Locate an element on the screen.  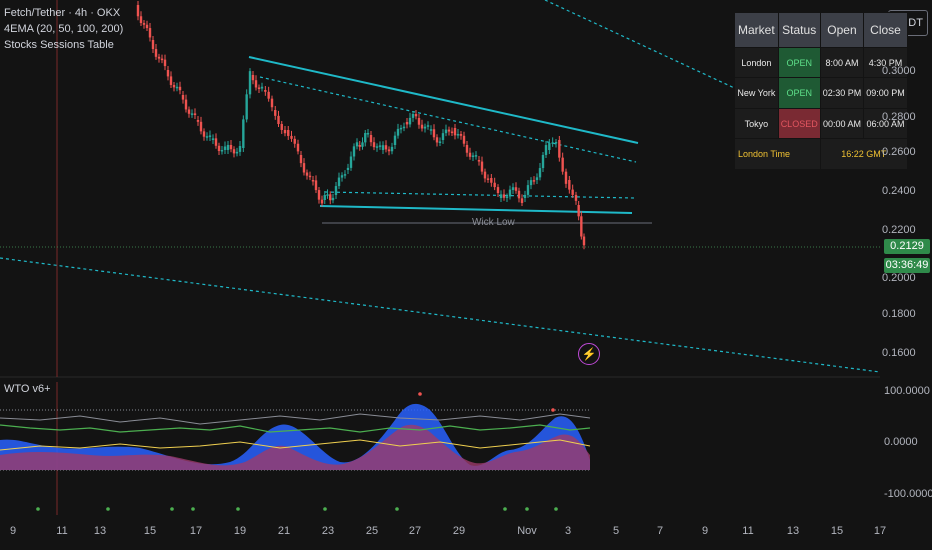
time-tick: 23 is located at coordinates (328, 531).